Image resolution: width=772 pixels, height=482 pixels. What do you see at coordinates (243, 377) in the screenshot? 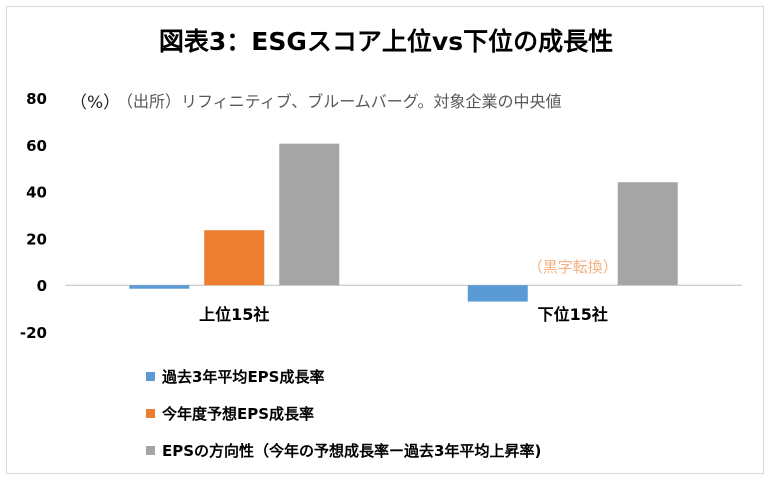
I see `legend-label: 過去3年平均EPS成長率` at bounding box center [243, 377].